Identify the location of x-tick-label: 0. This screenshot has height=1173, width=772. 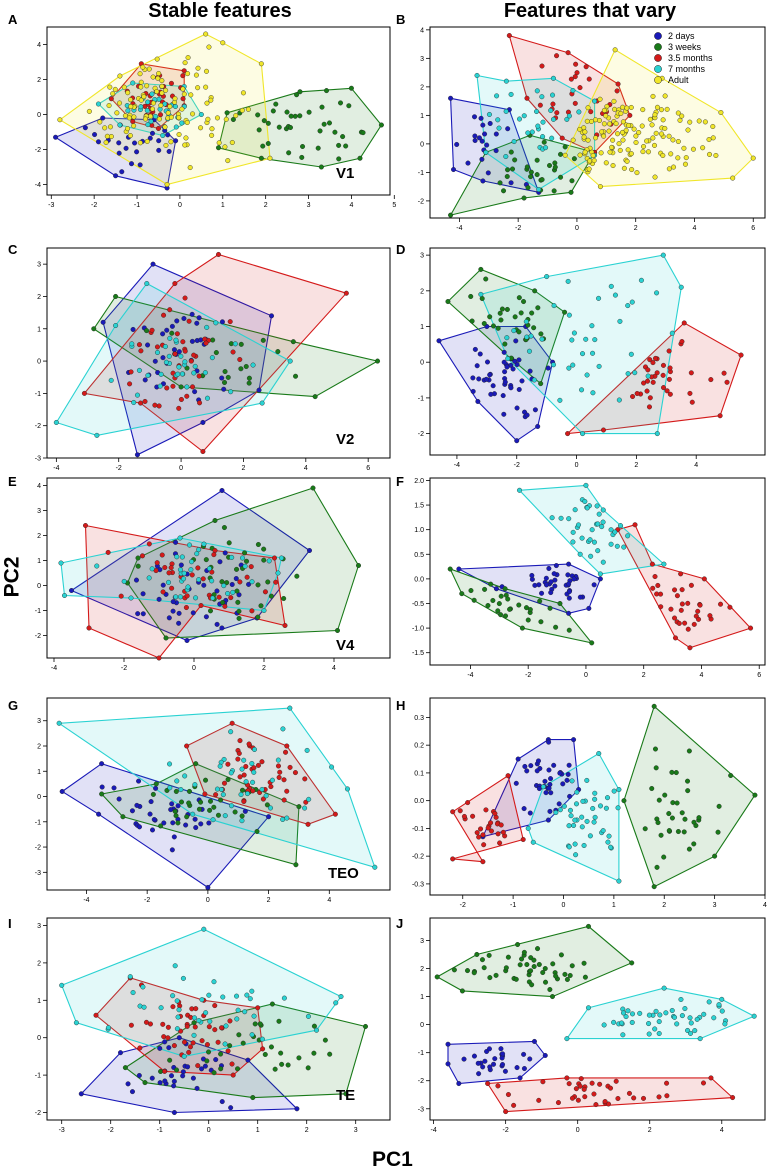
(564, 905).